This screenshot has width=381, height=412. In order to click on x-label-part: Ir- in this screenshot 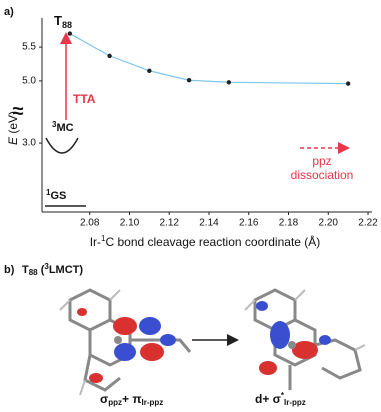, I will do `click(95, 242)`.